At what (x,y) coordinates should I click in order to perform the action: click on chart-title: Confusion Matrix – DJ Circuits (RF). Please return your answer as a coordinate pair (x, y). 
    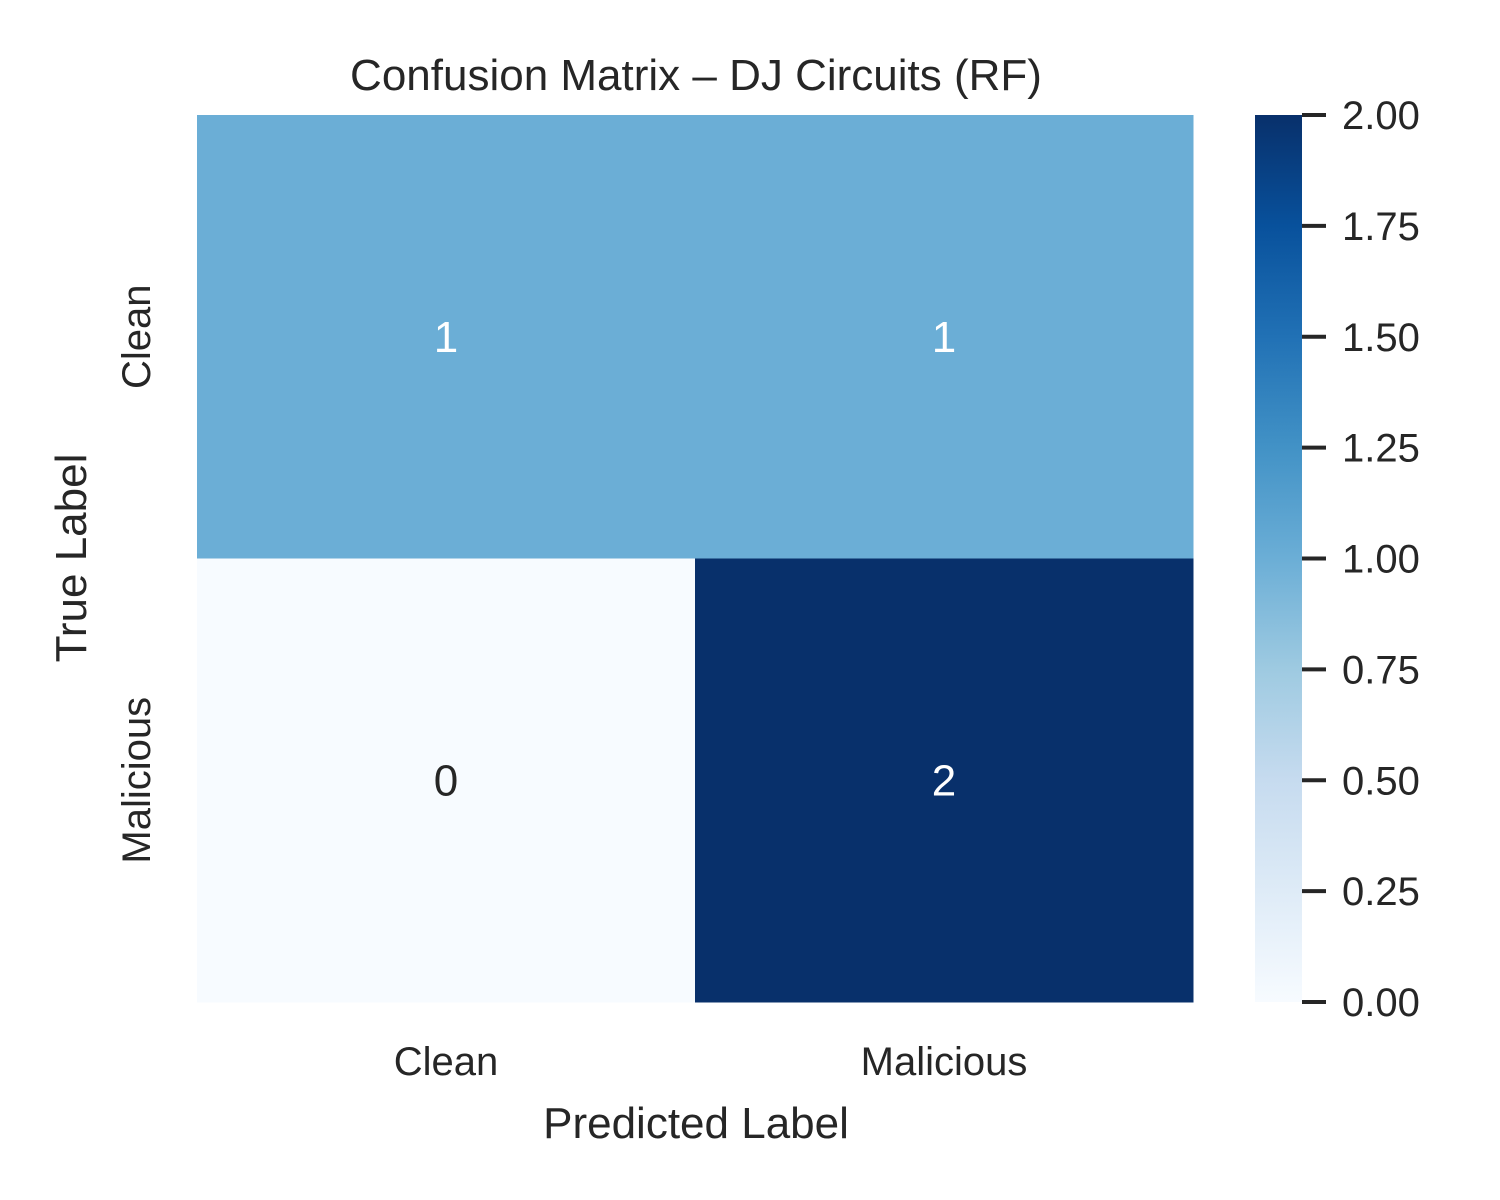
    Looking at the image, I should click on (696, 75).